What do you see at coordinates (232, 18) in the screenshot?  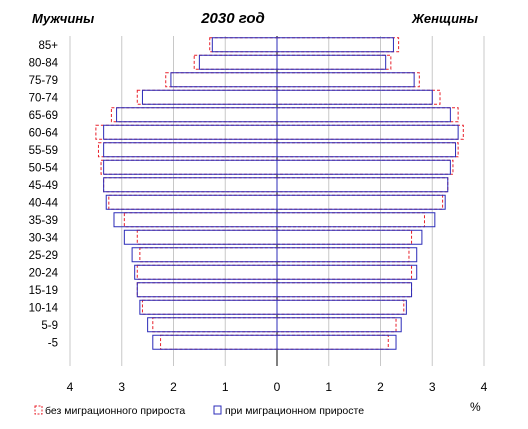 I see `chart-title: 2030 год` at bounding box center [232, 18].